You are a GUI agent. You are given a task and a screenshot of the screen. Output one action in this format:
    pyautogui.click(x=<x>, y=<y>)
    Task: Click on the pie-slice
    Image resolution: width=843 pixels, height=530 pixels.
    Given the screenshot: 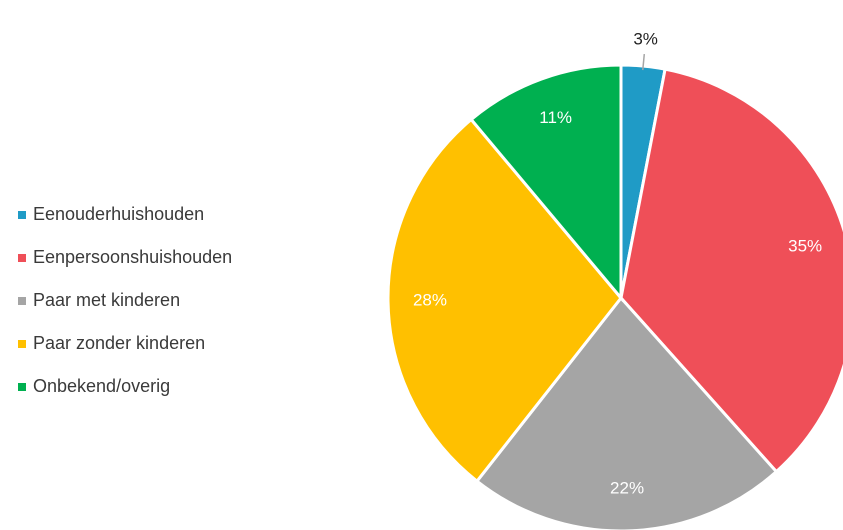 What is the action you would take?
    pyautogui.click(x=546, y=183)
    